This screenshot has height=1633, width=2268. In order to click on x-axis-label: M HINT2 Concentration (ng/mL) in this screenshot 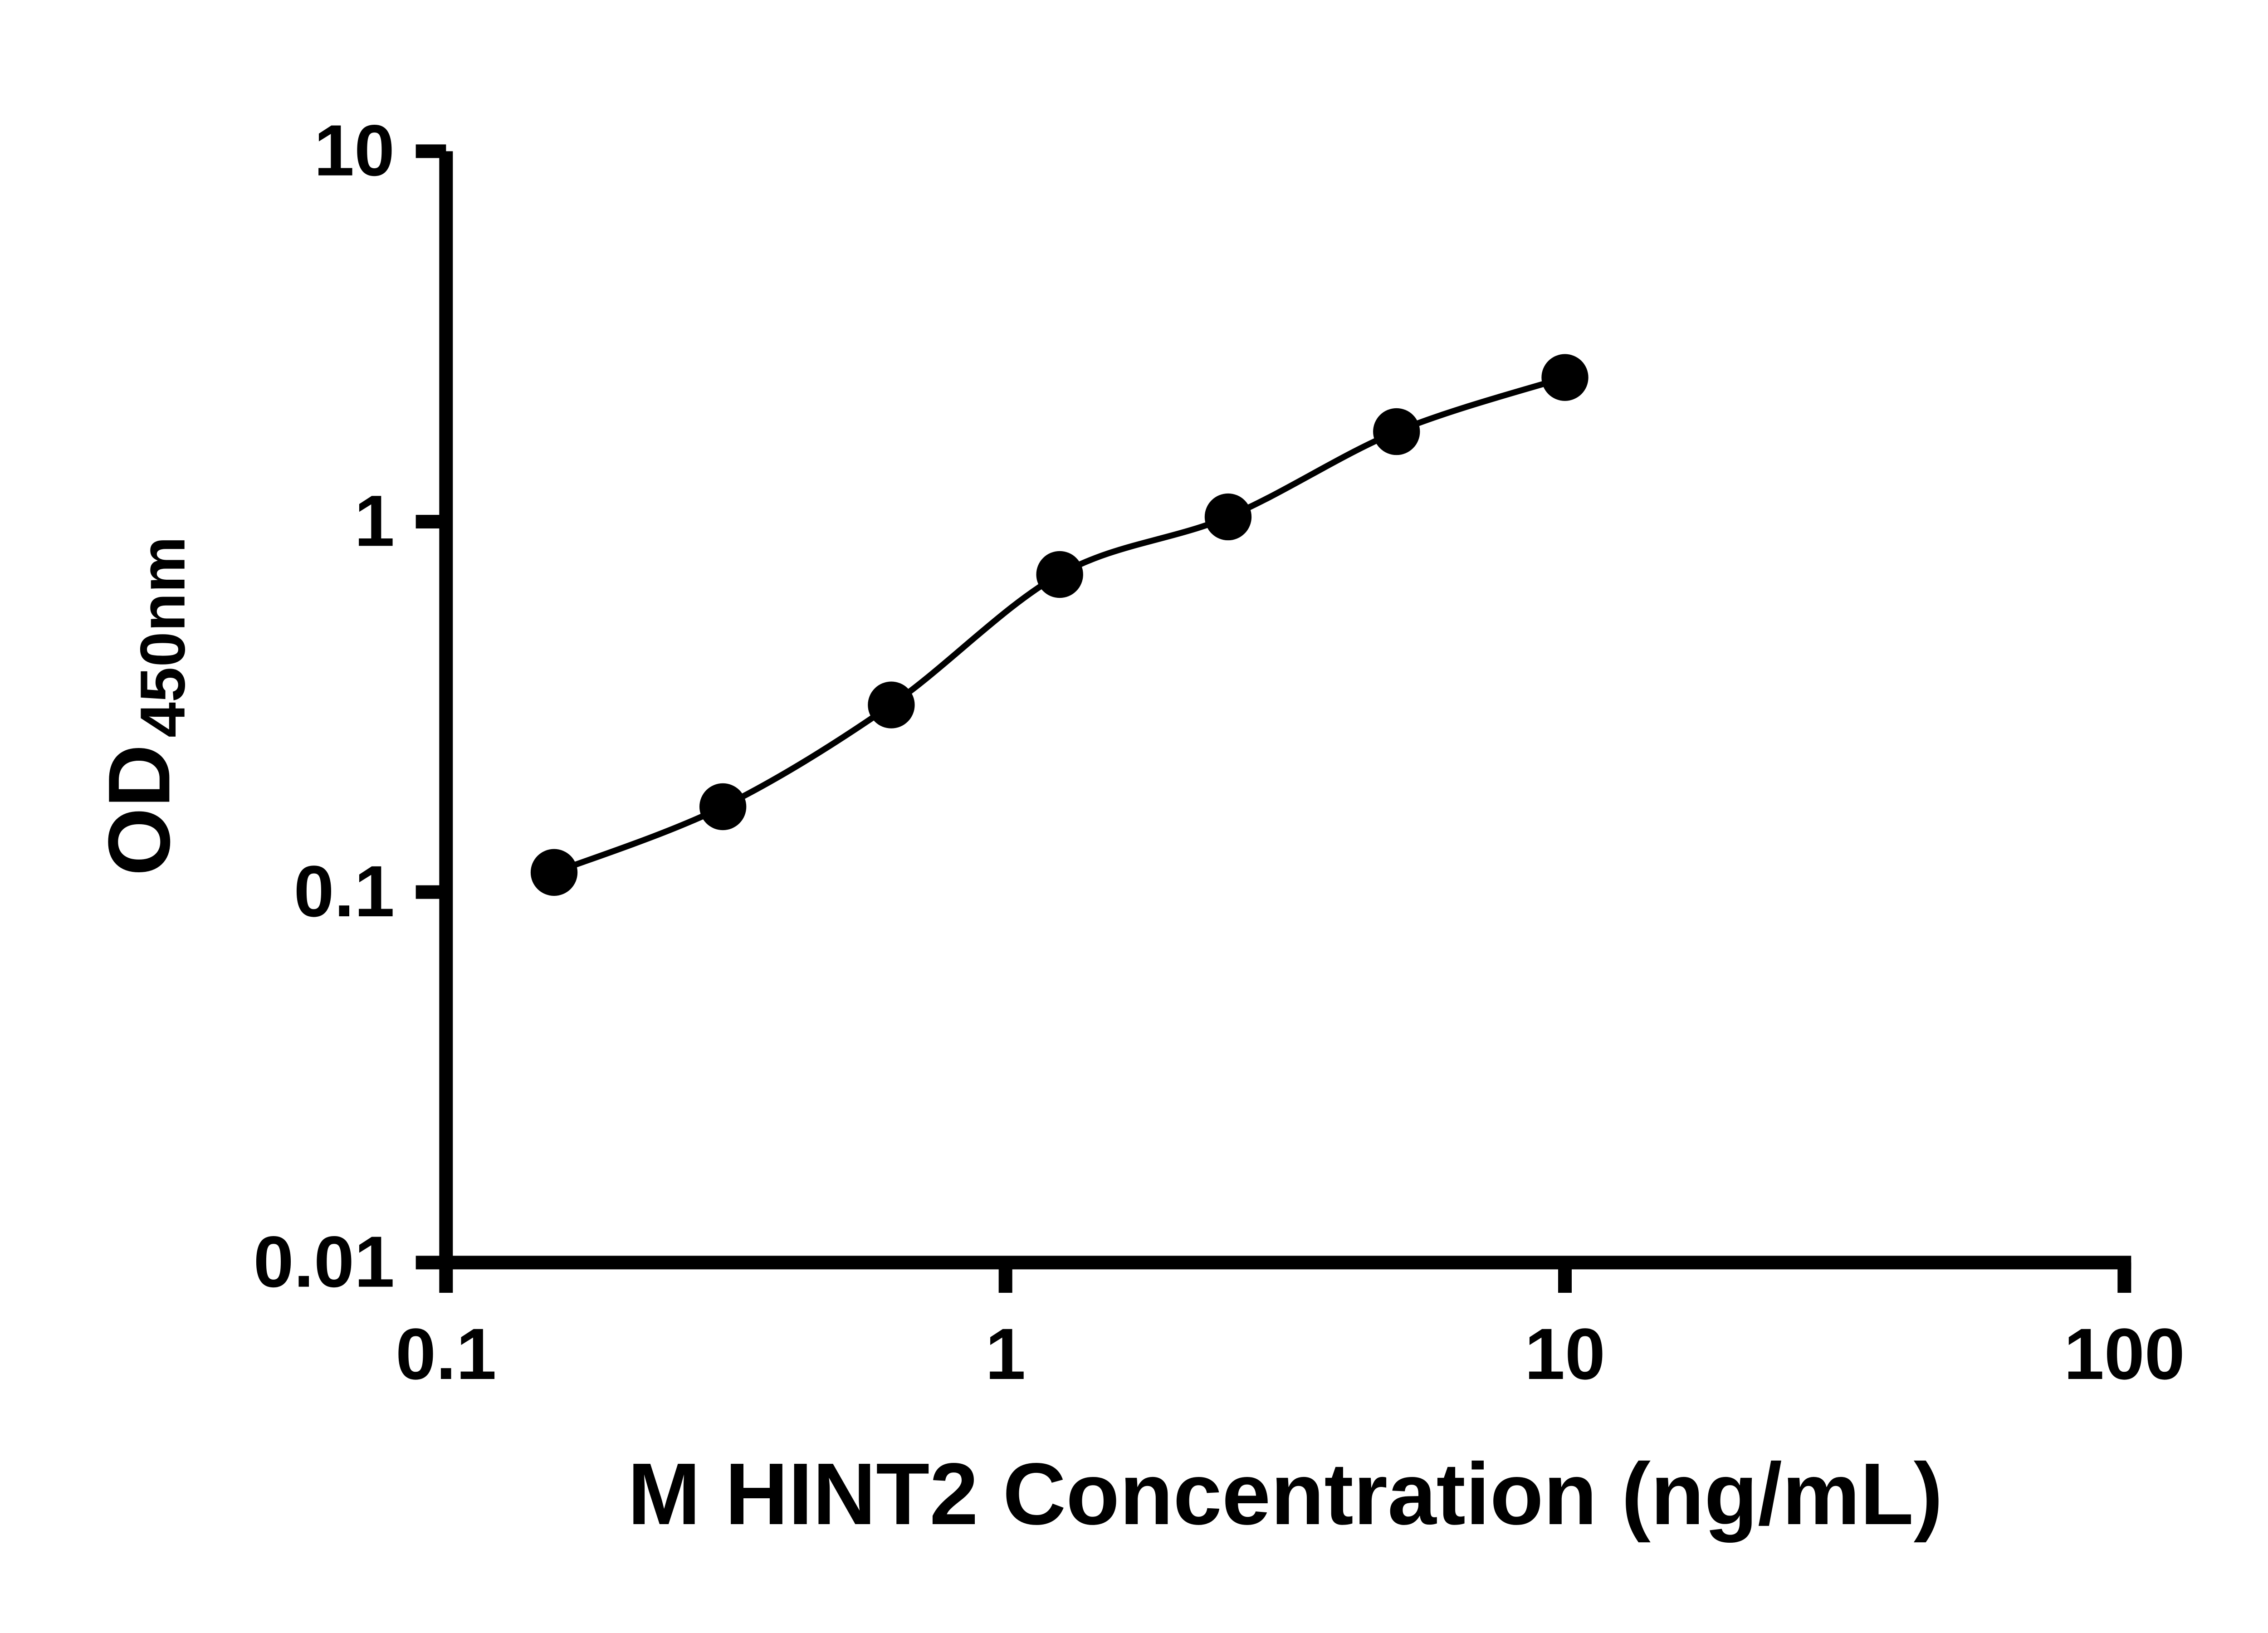, I will do `click(1285, 1494)`.